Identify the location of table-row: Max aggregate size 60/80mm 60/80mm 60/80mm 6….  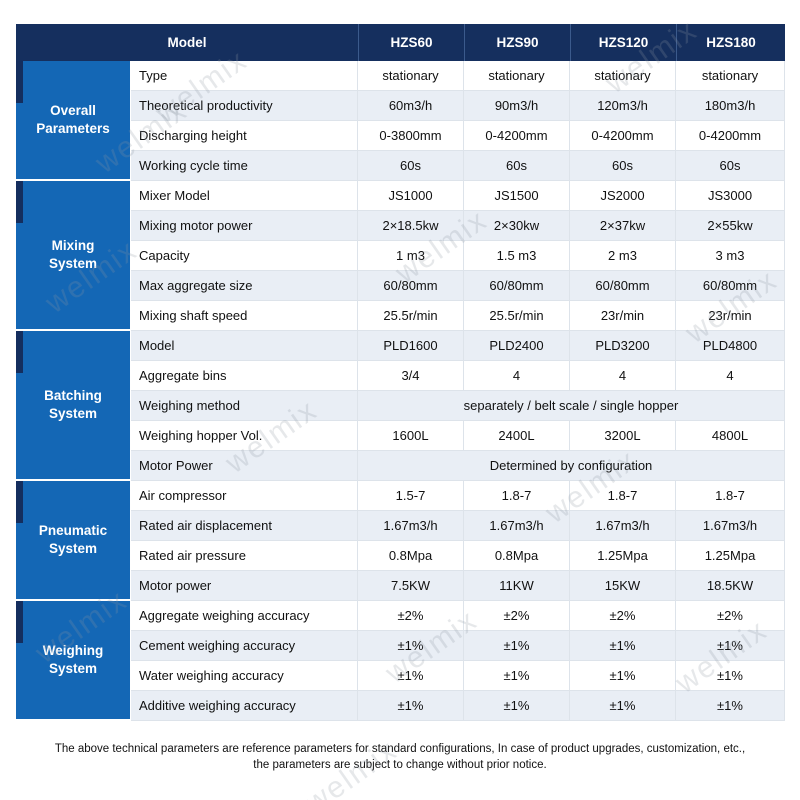
(400, 286).